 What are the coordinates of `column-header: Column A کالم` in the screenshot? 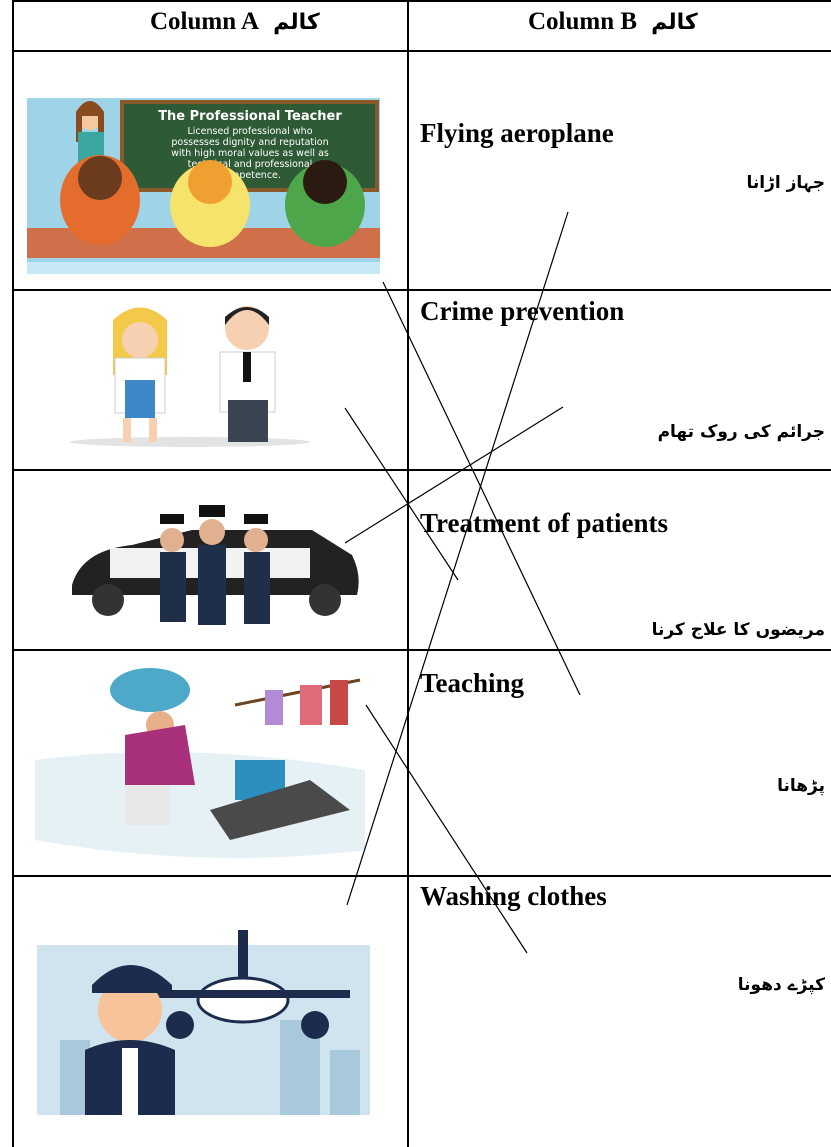 It's located at (235, 22).